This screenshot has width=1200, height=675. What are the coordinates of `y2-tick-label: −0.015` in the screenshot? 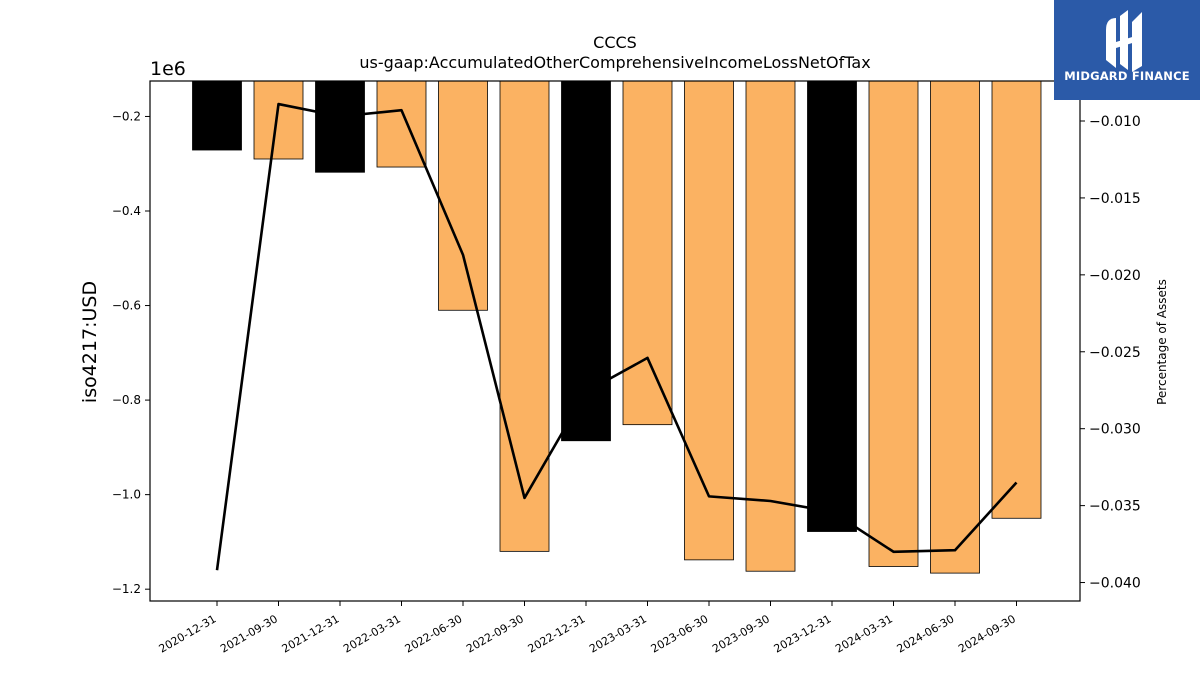 It's located at (1115, 199).